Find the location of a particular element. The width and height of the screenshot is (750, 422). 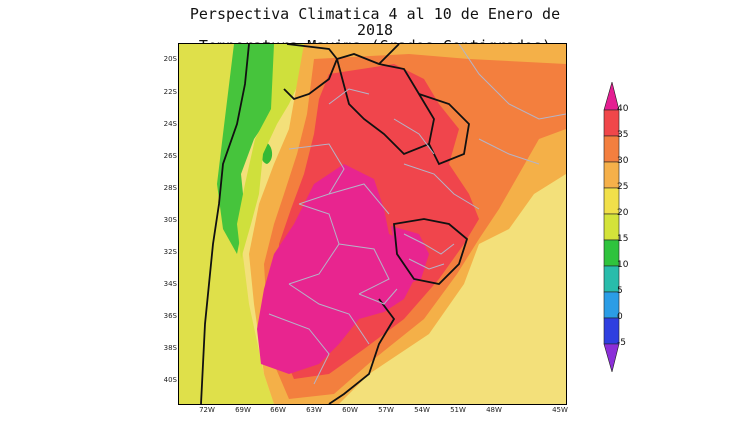

colorbar-bottom-arrow is located at coordinates (611, 357).